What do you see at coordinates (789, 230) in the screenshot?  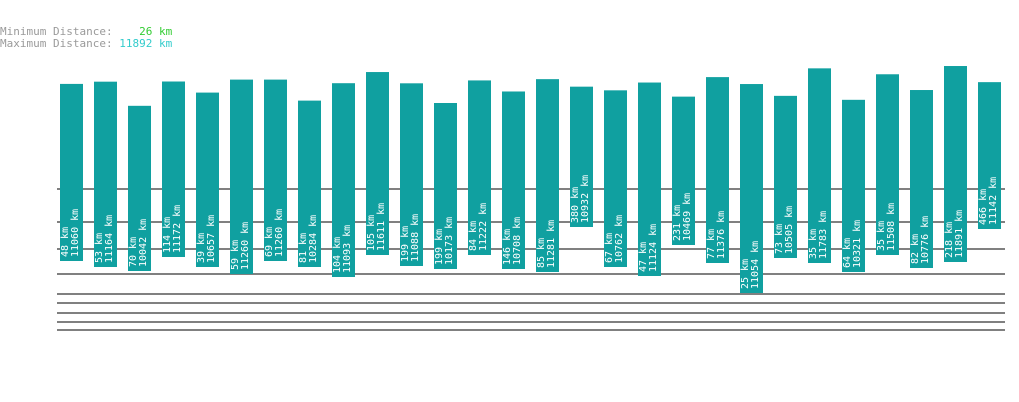 I see `bar-label-high: 10505 km` at bounding box center [789, 230].